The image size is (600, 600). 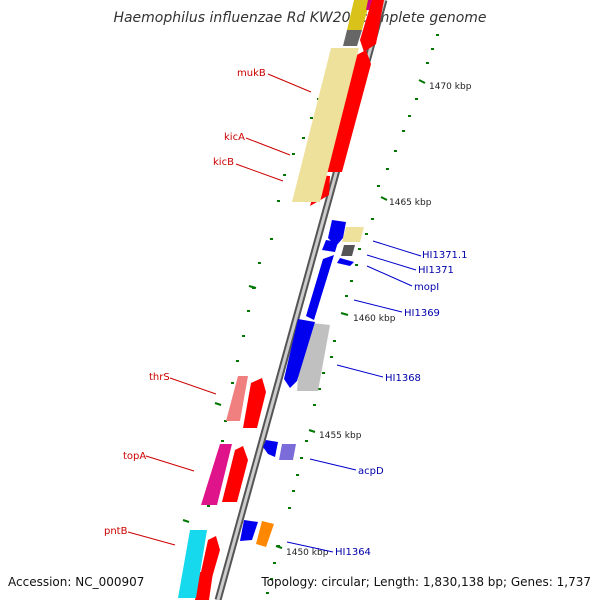 I want to click on accession-label: Accession: NC_000907, so click(x=76, y=582).